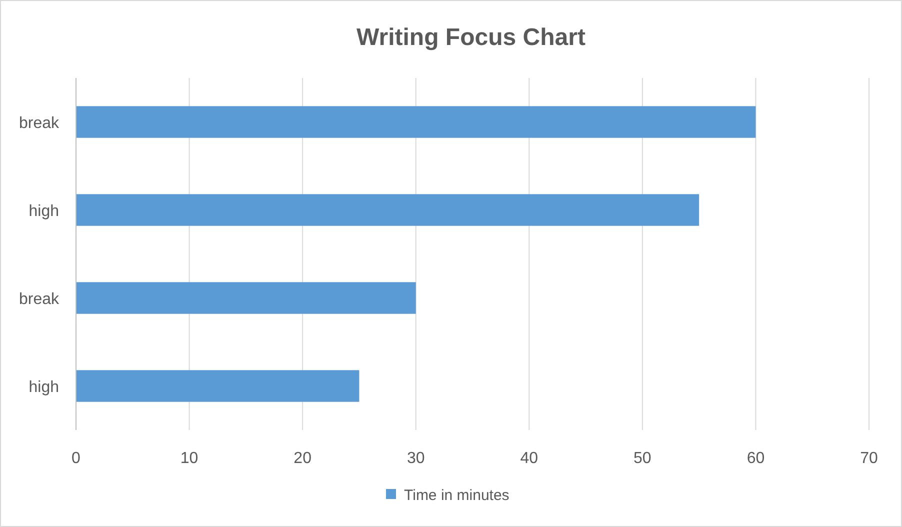 The height and width of the screenshot is (527, 902). I want to click on x-tick-label: 40, so click(529, 458).